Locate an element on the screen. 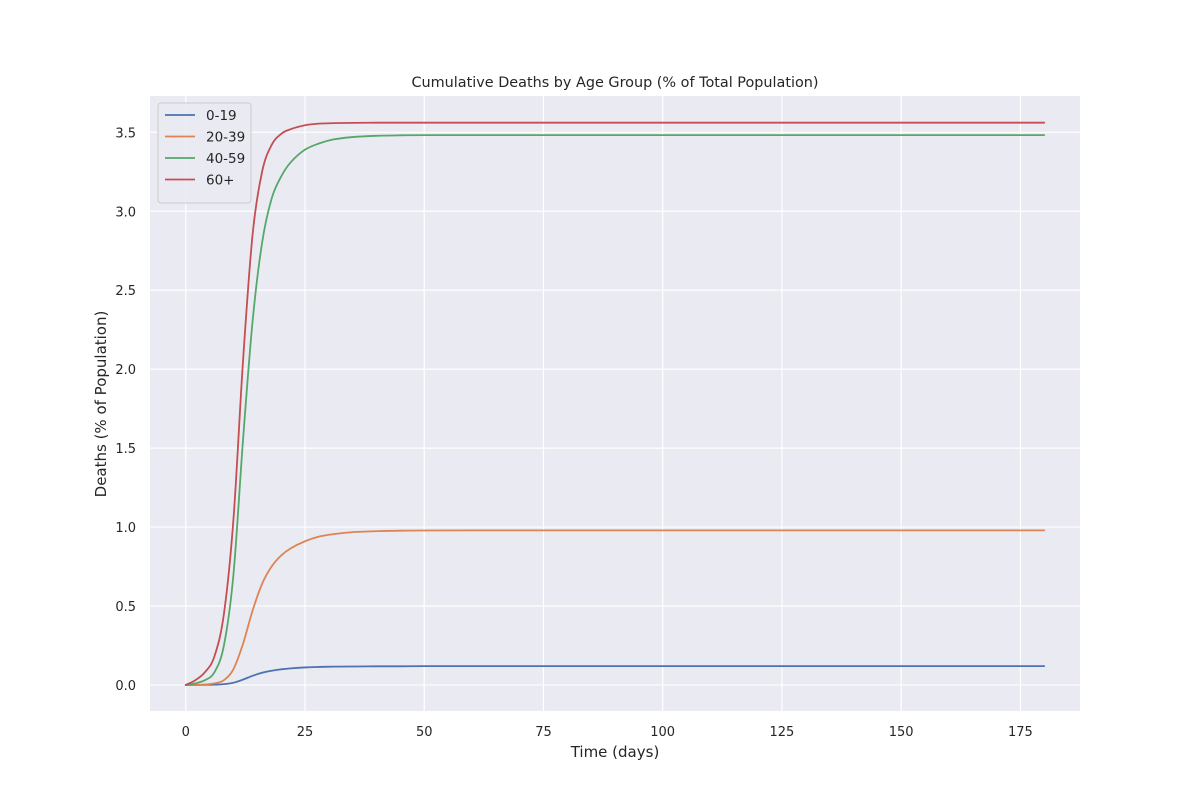  y-tick-label: 2.5 is located at coordinates (125, 291).